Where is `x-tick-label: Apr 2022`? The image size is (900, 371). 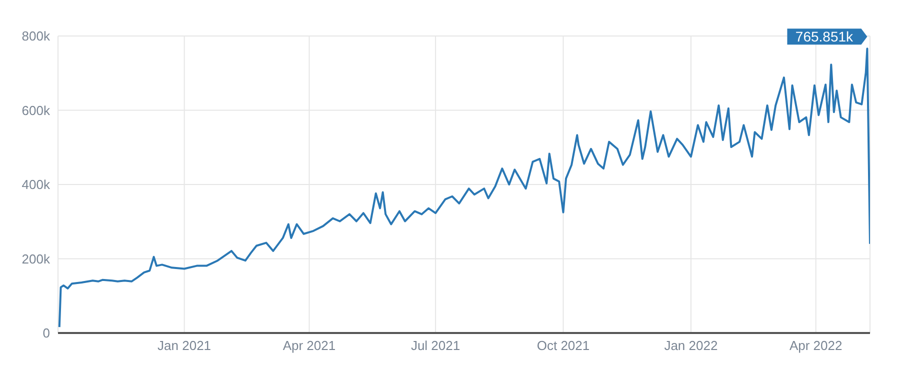
x-tick-label: Apr 2022 is located at coordinates (815, 346).